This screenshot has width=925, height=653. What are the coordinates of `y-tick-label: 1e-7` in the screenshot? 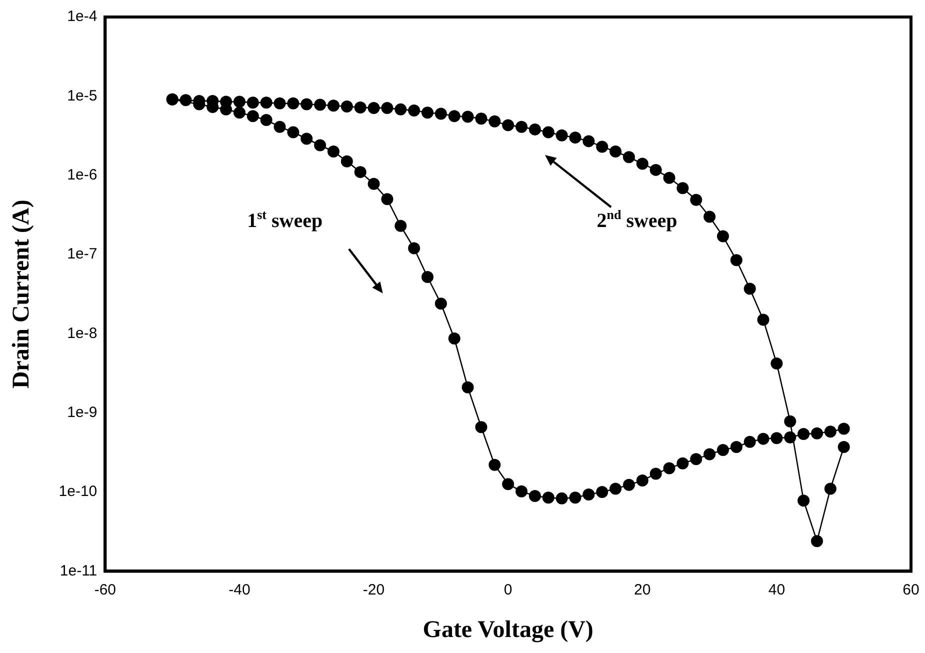 It's located at (82, 254).